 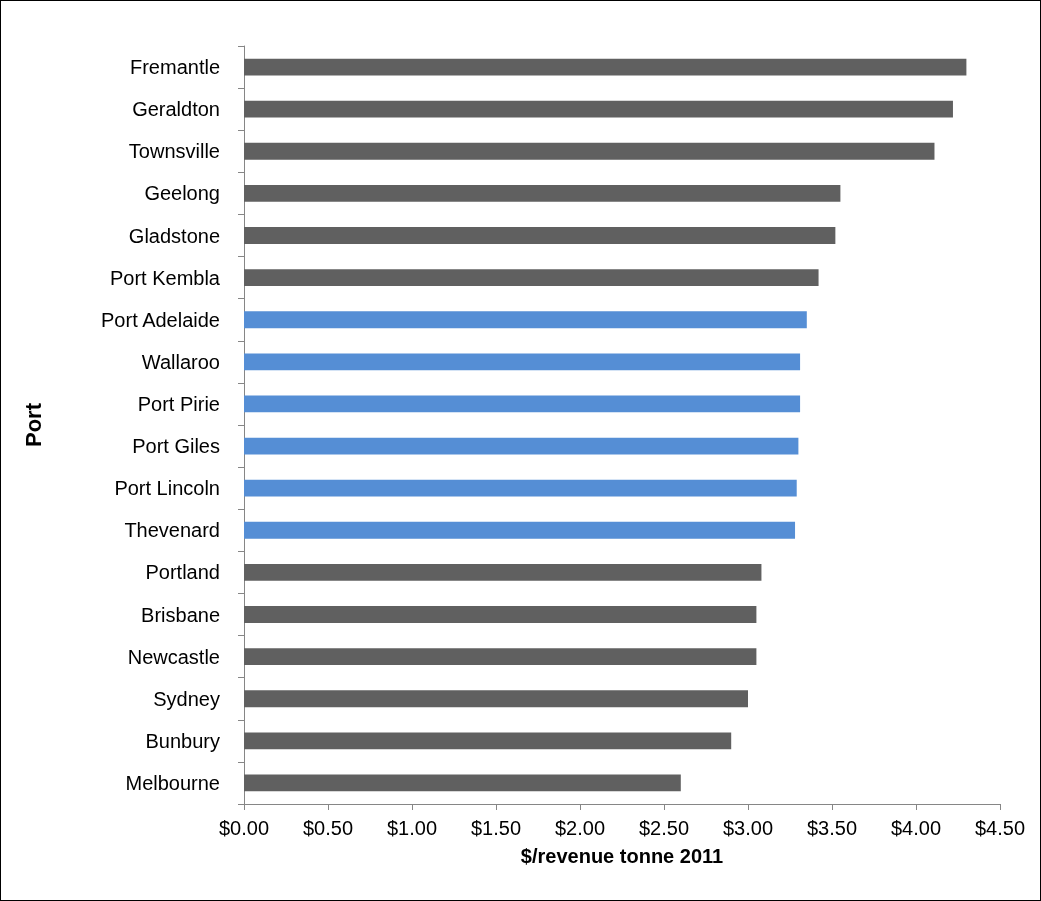 What do you see at coordinates (748, 828) in the screenshot?
I see `x-tick-label: $3.00` at bounding box center [748, 828].